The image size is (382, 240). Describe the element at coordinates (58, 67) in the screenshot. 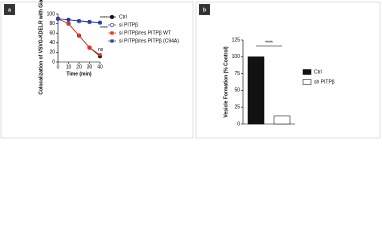

I see `x-tick-label: 0` at that location.